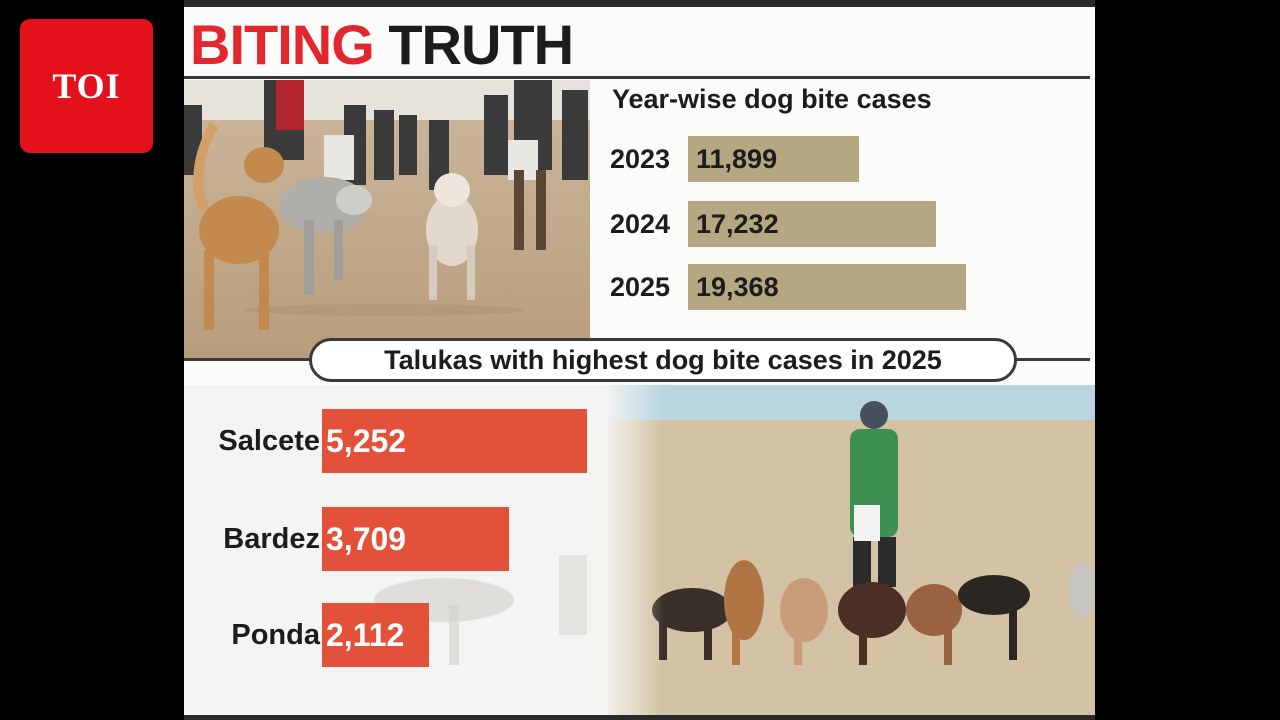  I want to click on toi-logo: TOI, so click(86, 86).